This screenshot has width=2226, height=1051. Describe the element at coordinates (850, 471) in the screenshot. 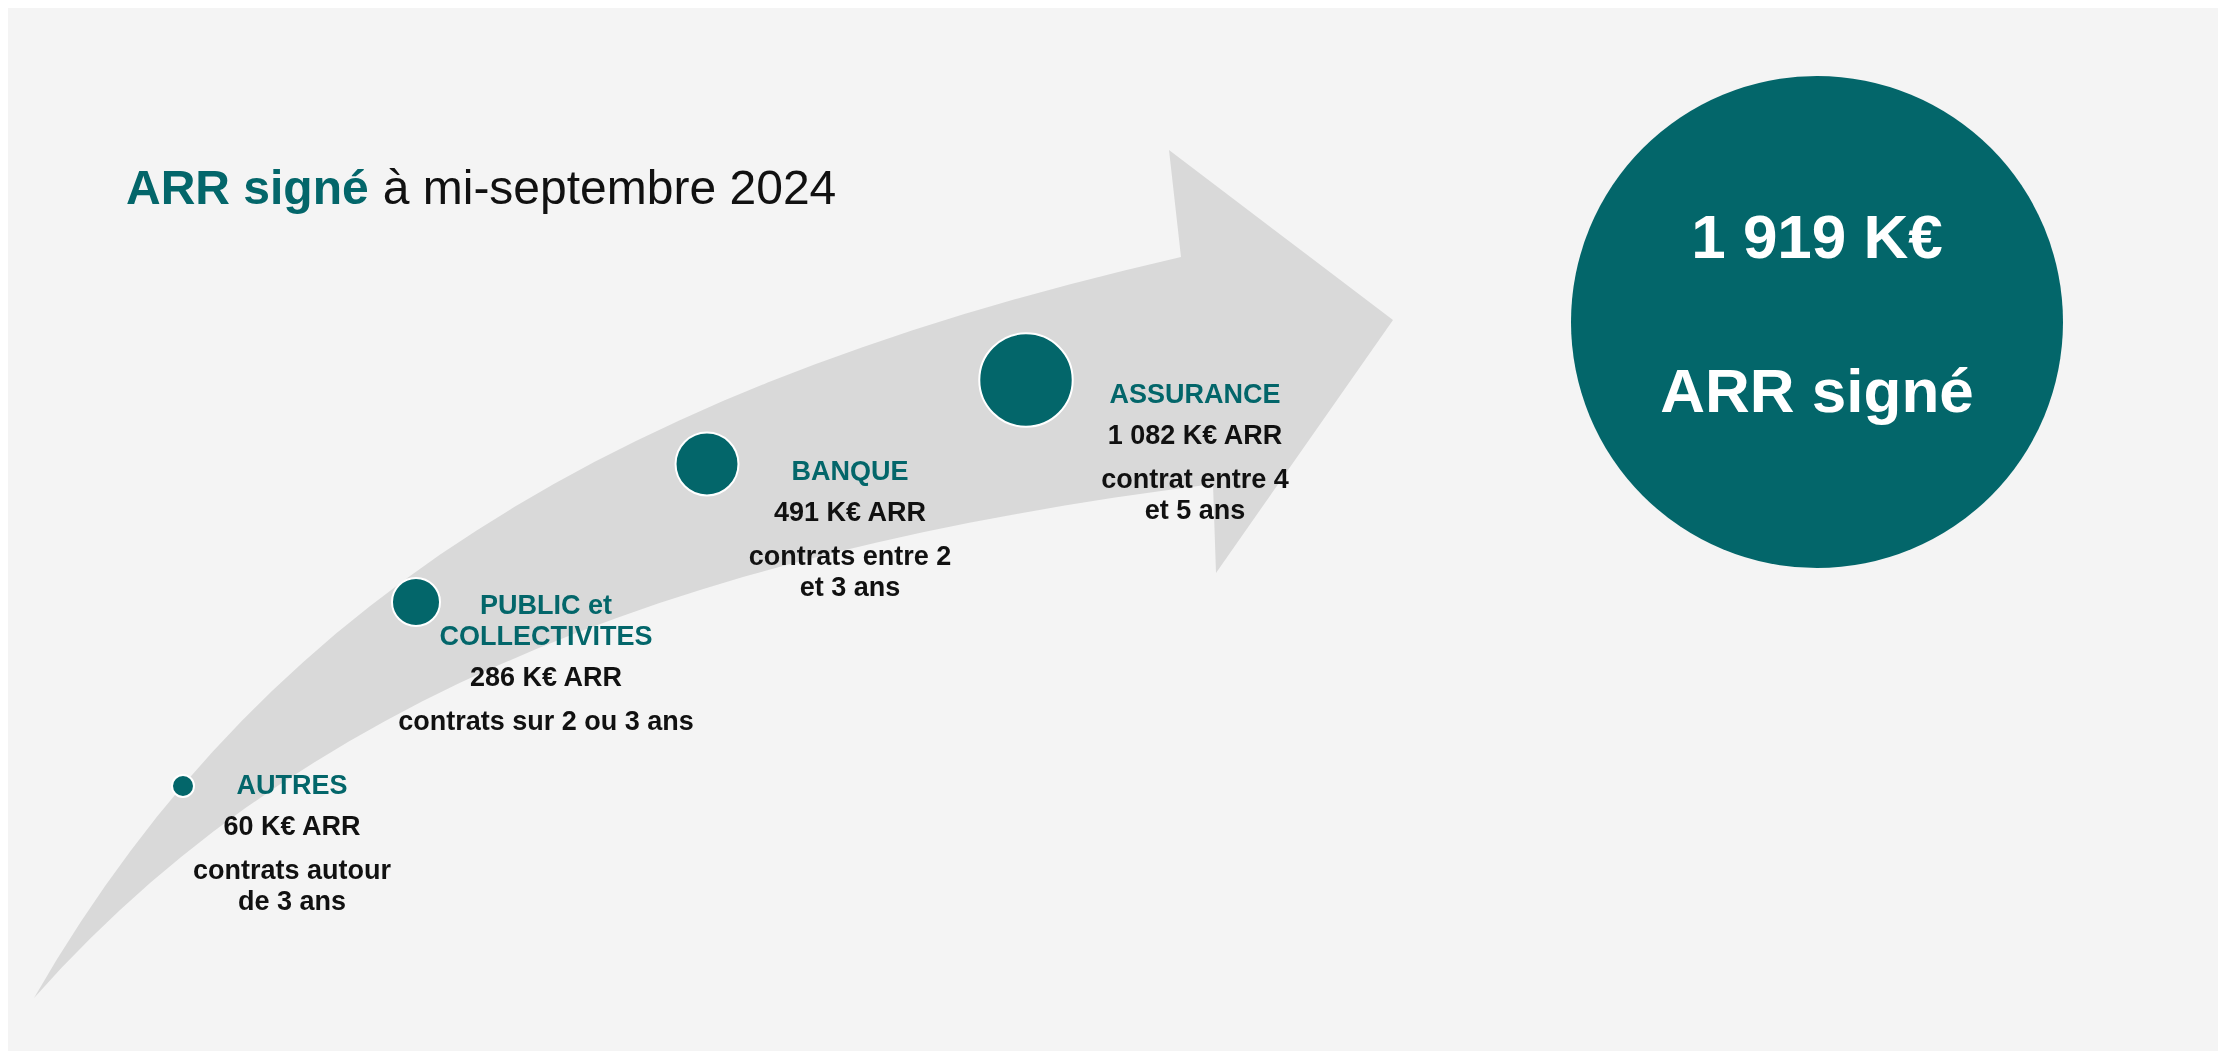

I see `category-label: BANQUE` at that location.